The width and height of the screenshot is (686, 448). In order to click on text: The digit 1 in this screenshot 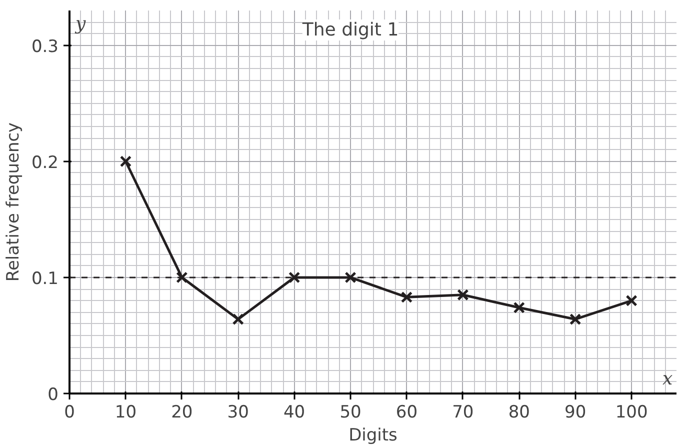, I will do `click(350, 30)`.